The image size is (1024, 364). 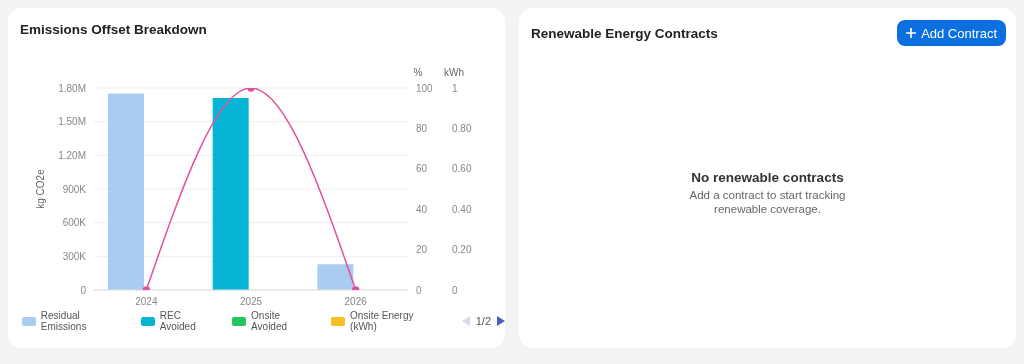 What do you see at coordinates (83, 290) in the screenshot?
I see `y-tick-label: 0` at bounding box center [83, 290].